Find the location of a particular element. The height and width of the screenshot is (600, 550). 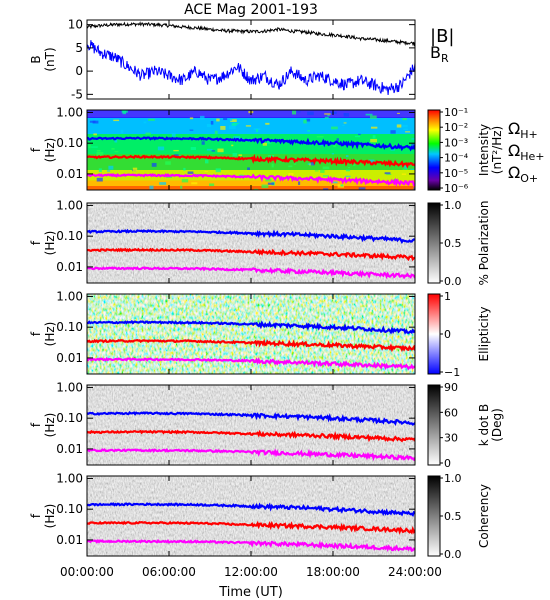

colorbar-tick-label: 10⁻⁵ is located at coordinates (456, 173).